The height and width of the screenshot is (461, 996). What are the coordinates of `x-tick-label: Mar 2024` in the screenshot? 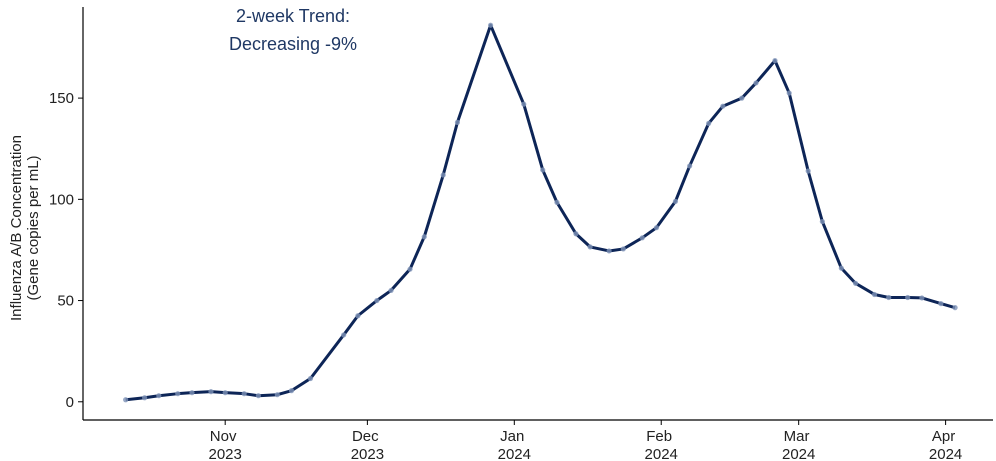 It's located at (798, 444).